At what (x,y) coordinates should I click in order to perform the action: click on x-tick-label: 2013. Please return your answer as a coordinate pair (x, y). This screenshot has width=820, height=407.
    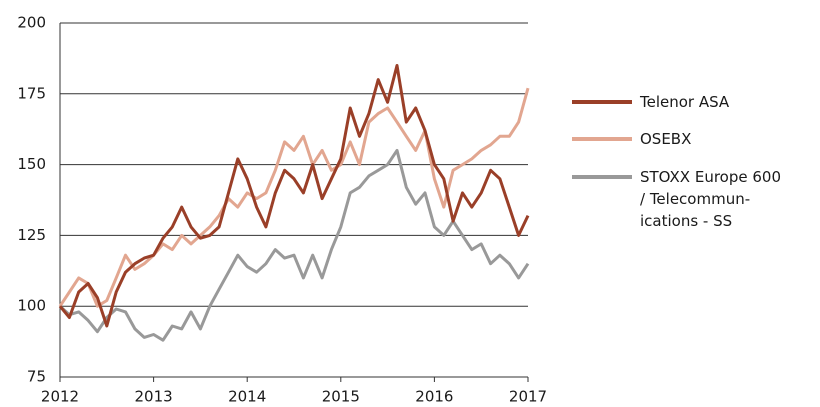
    Looking at the image, I should click on (154, 397).